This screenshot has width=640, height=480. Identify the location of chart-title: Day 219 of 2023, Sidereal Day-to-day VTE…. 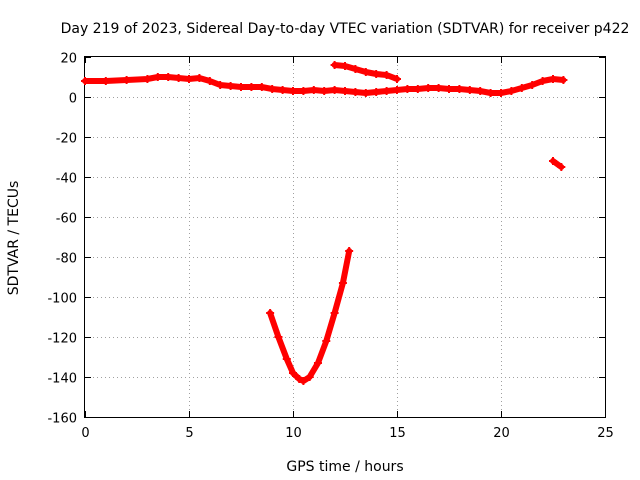
(345, 29).